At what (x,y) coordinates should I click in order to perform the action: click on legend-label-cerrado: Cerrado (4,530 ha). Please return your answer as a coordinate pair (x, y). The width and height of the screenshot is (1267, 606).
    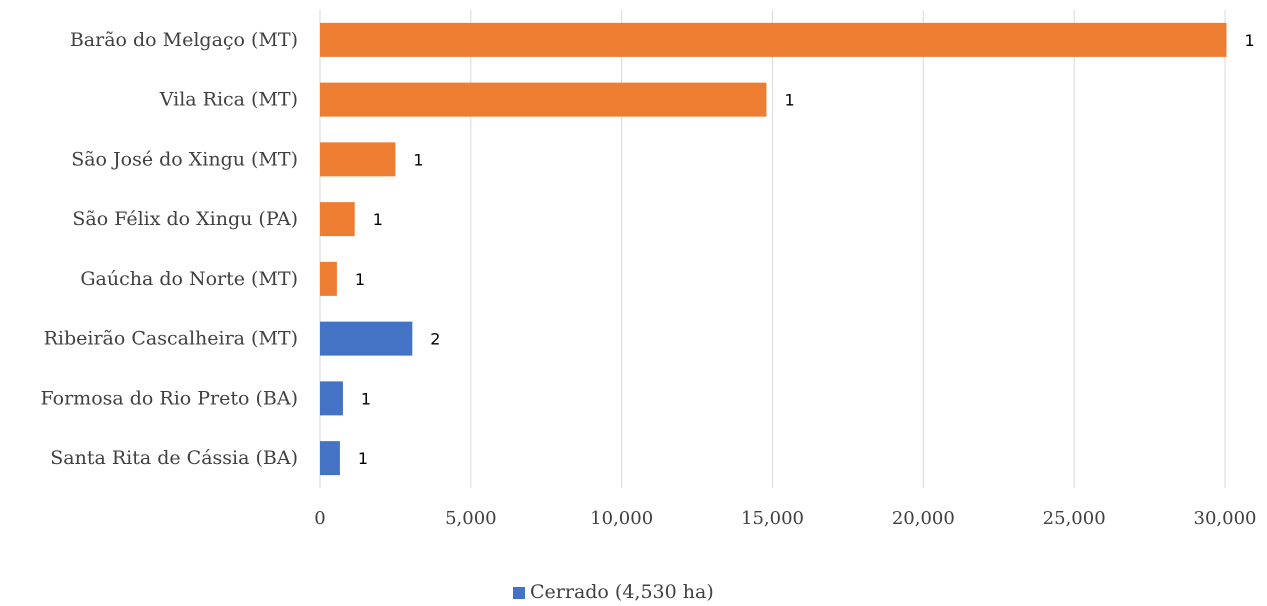
    Looking at the image, I should click on (622, 592).